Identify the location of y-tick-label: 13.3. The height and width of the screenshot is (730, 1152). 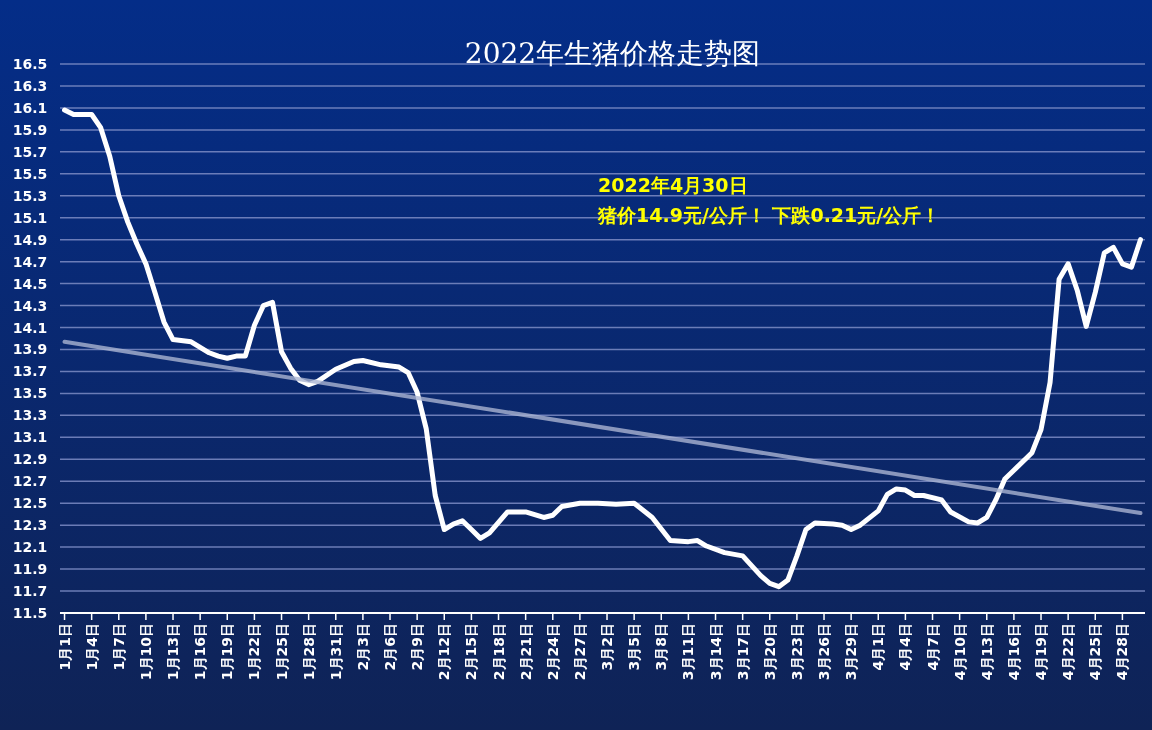
(30, 415).